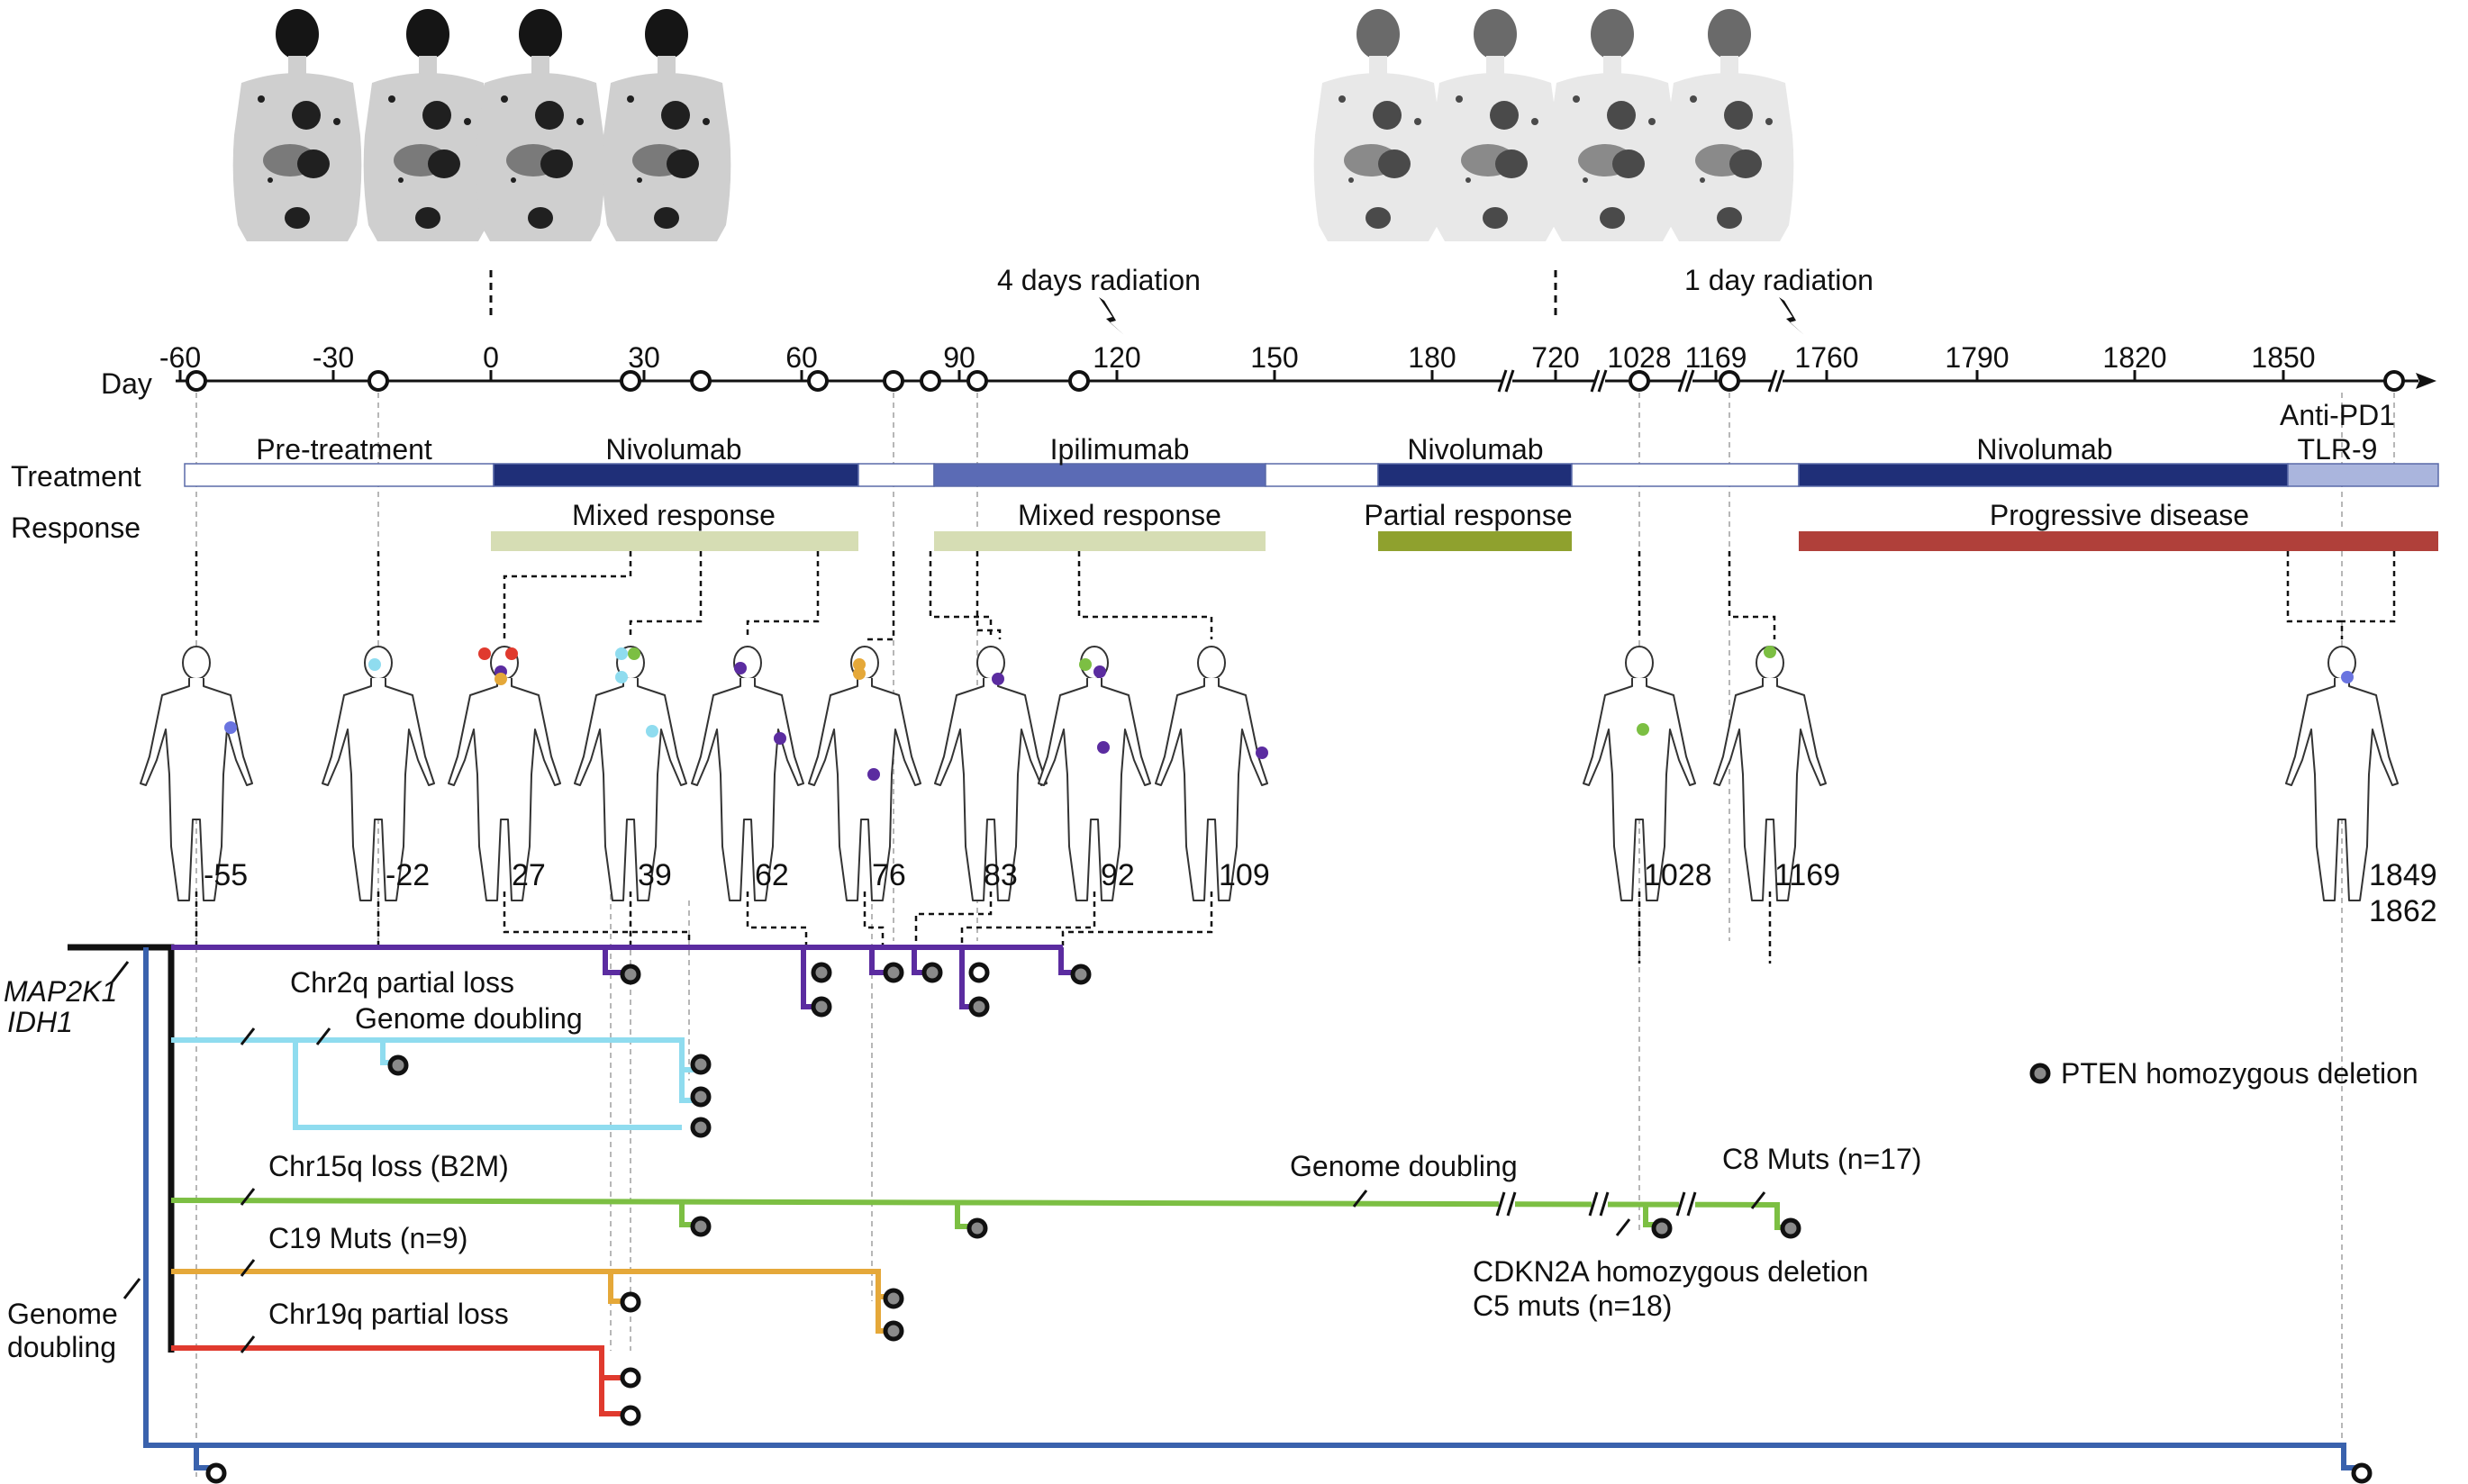 The height and width of the screenshot is (1484, 2468). Describe the element at coordinates (644, 358) in the screenshot. I see `tick-label: 30` at that location.